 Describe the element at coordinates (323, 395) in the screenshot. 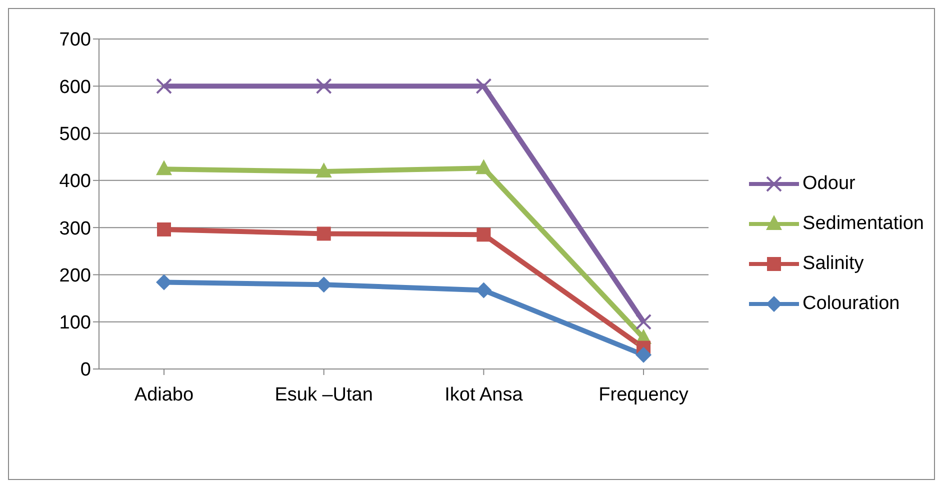

I see `x-tick-label: Esuk –Utan` at that location.